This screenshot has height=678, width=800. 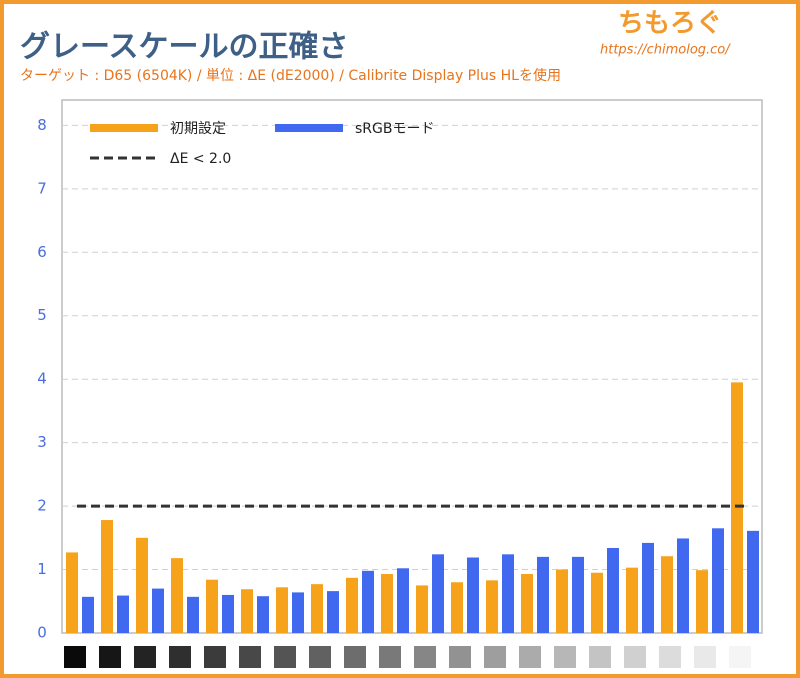 What do you see at coordinates (42, 252) in the screenshot?
I see `y-tick-label: 6` at bounding box center [42, 252].